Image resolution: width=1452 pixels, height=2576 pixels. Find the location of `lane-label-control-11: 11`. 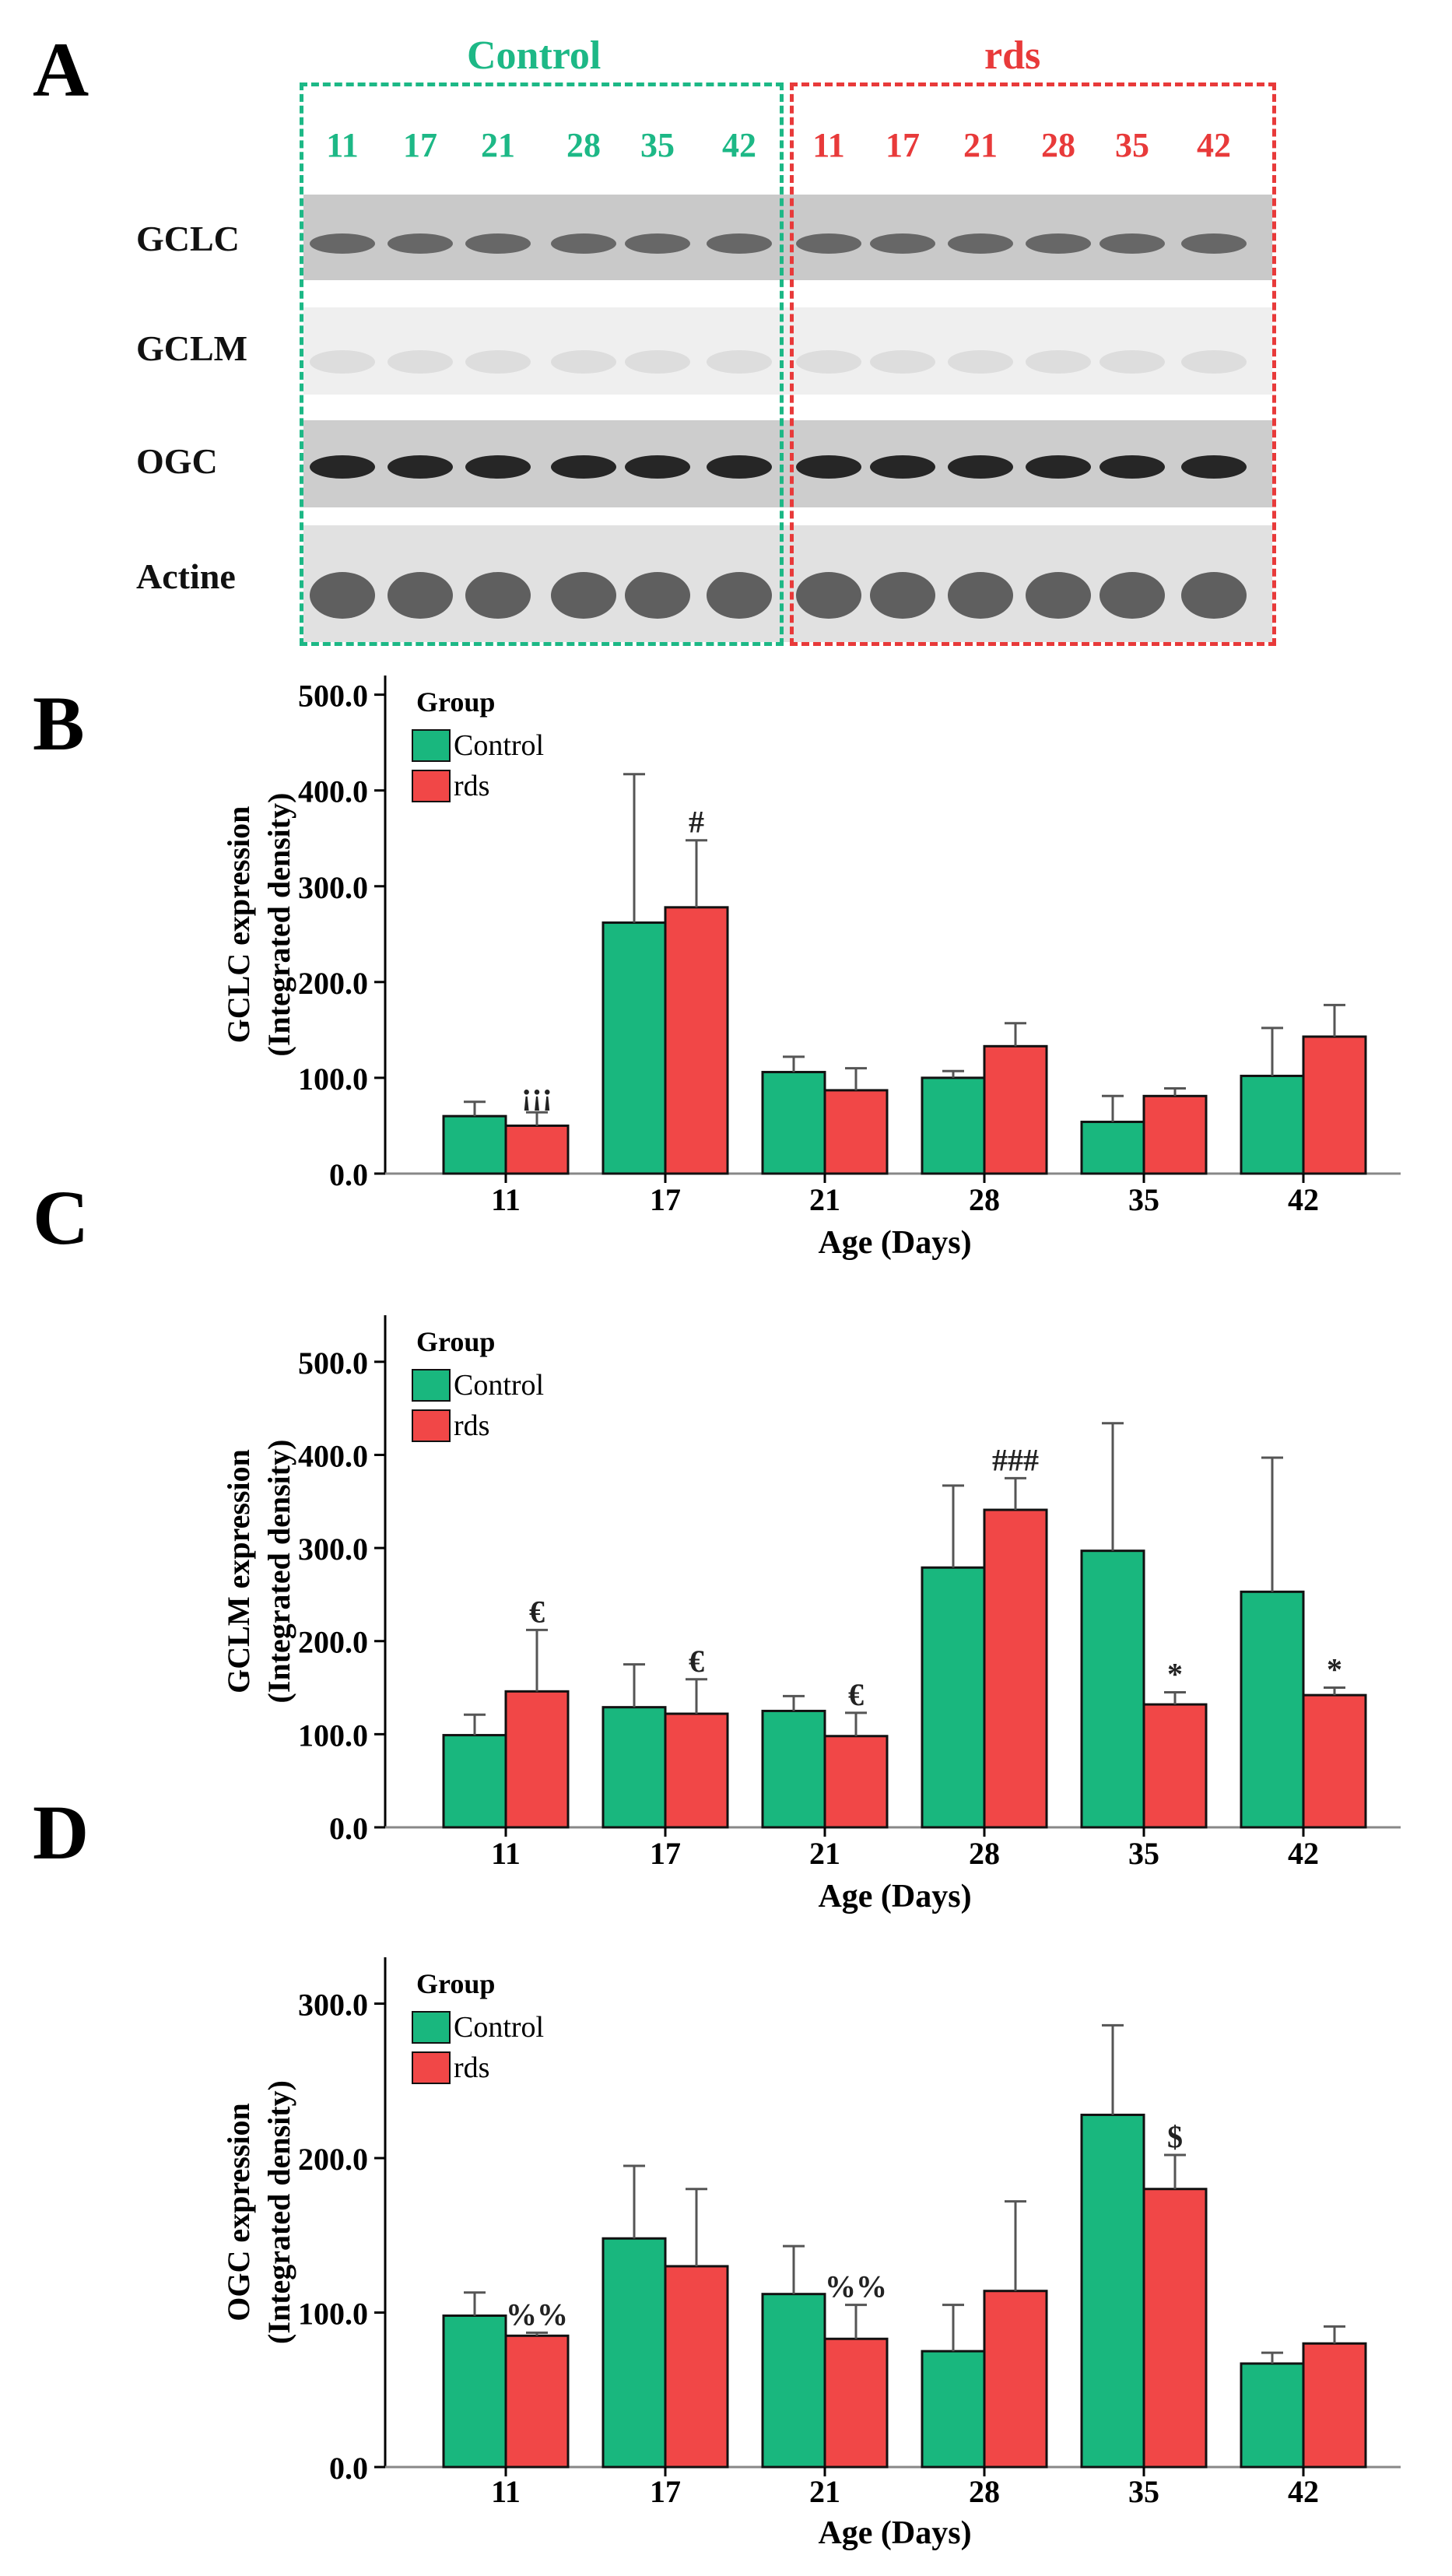

lane-label-control-11: 11 is located at coordinates (342, 145).